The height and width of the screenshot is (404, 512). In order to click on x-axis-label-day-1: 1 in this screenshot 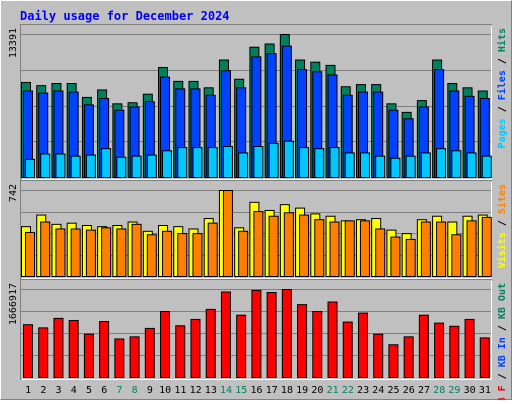, I will do `click(28, 390)`.